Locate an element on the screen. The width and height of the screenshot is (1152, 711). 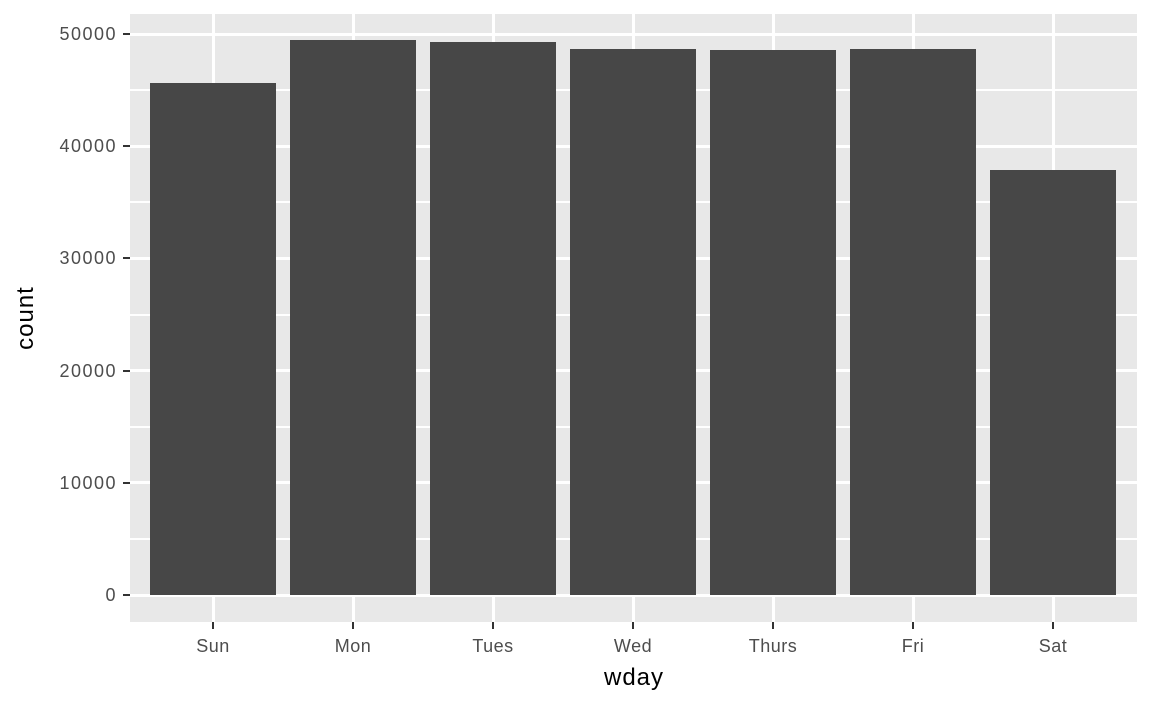
bar-mon is located at coordinates (353, 317).